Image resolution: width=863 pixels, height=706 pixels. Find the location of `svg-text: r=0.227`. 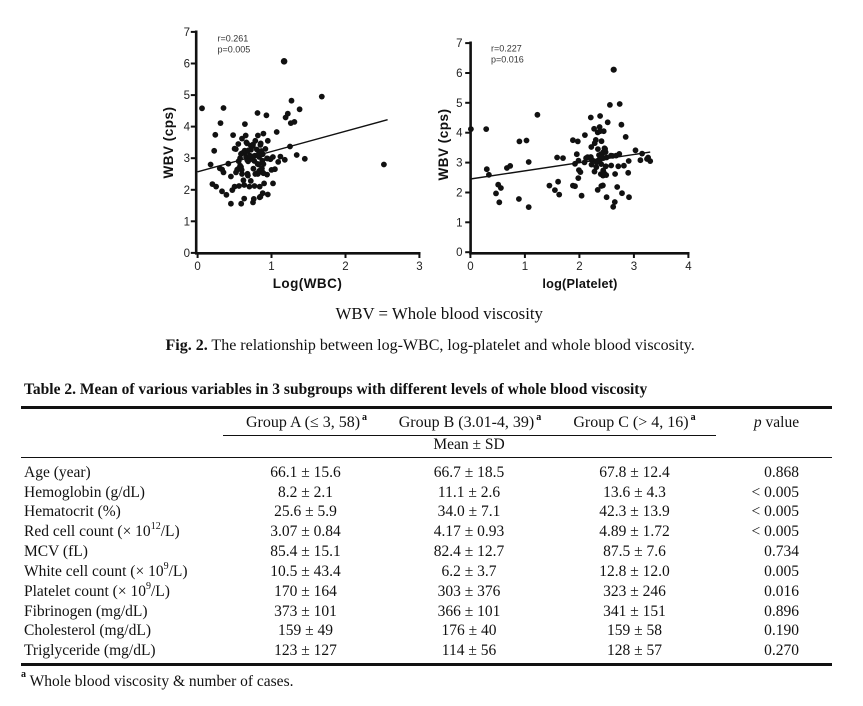

svg-text: r=0.227 is located at coordinates (506, 49).